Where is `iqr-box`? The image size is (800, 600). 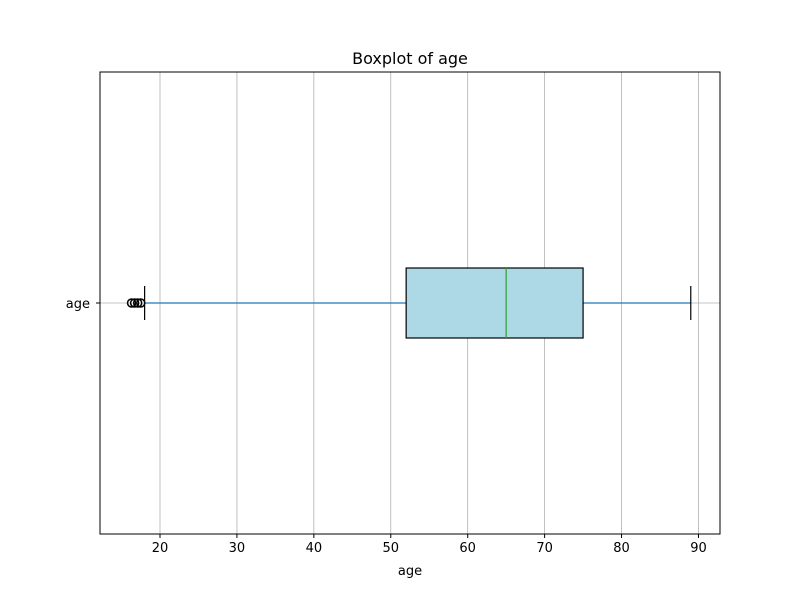 iqr-box is located at coordinates (494, 303).